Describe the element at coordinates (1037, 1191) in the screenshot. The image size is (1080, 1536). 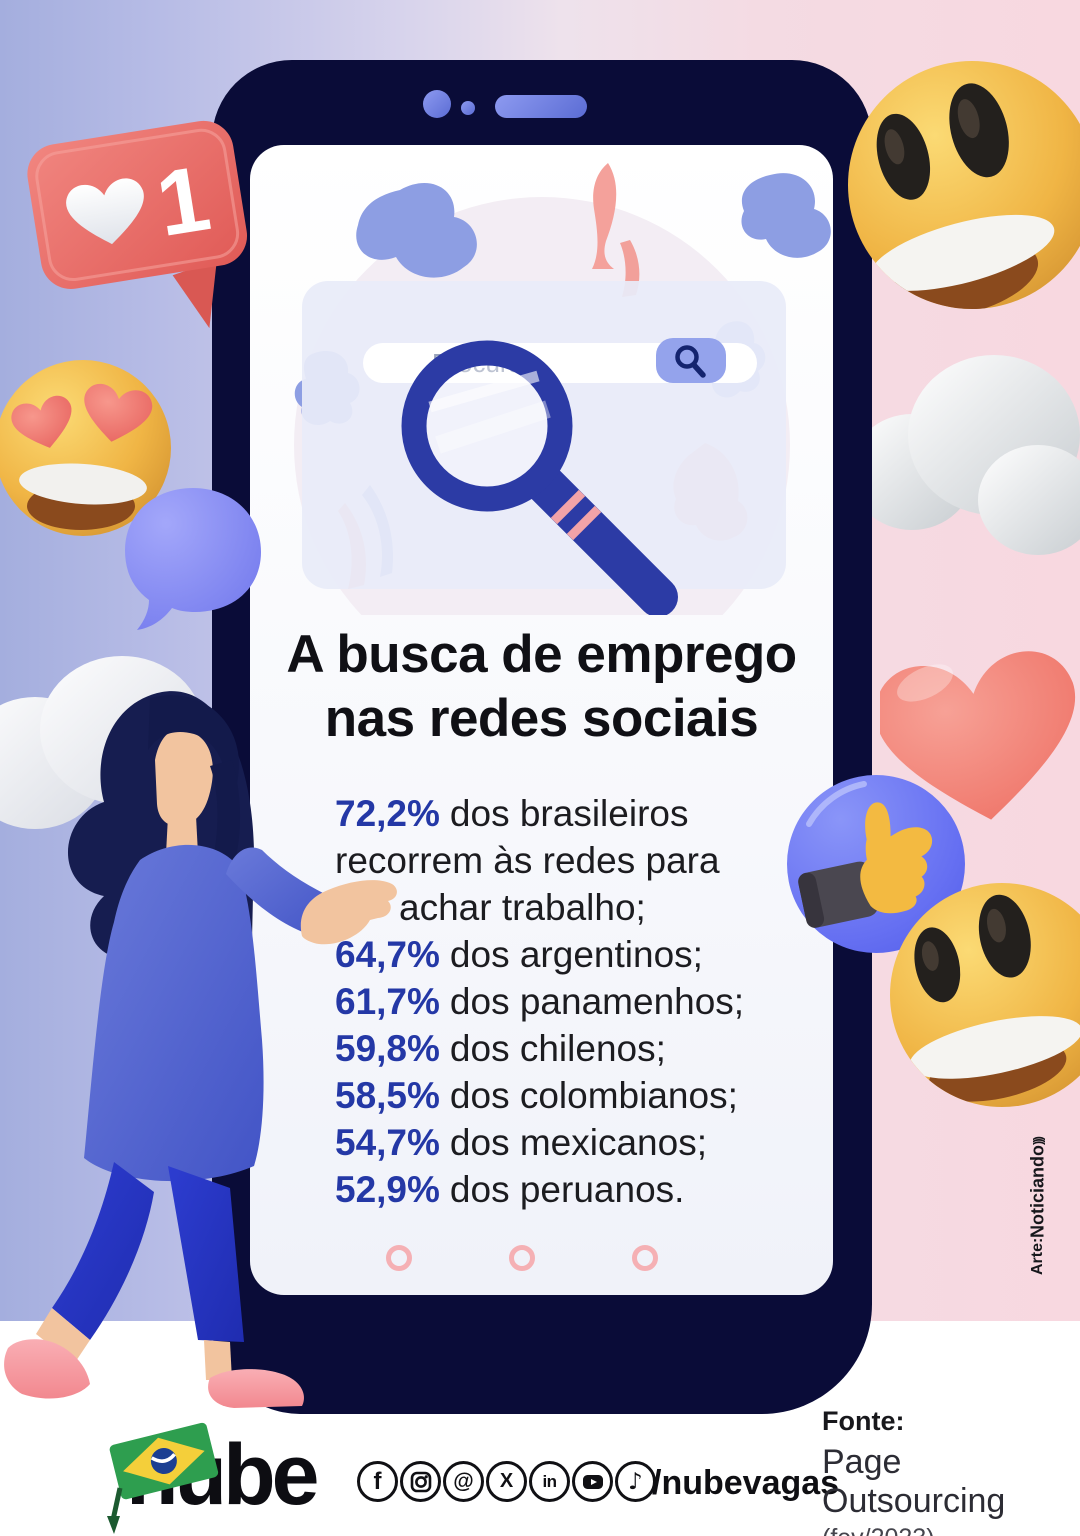
I see `credit-name: Noticiando` at that location.